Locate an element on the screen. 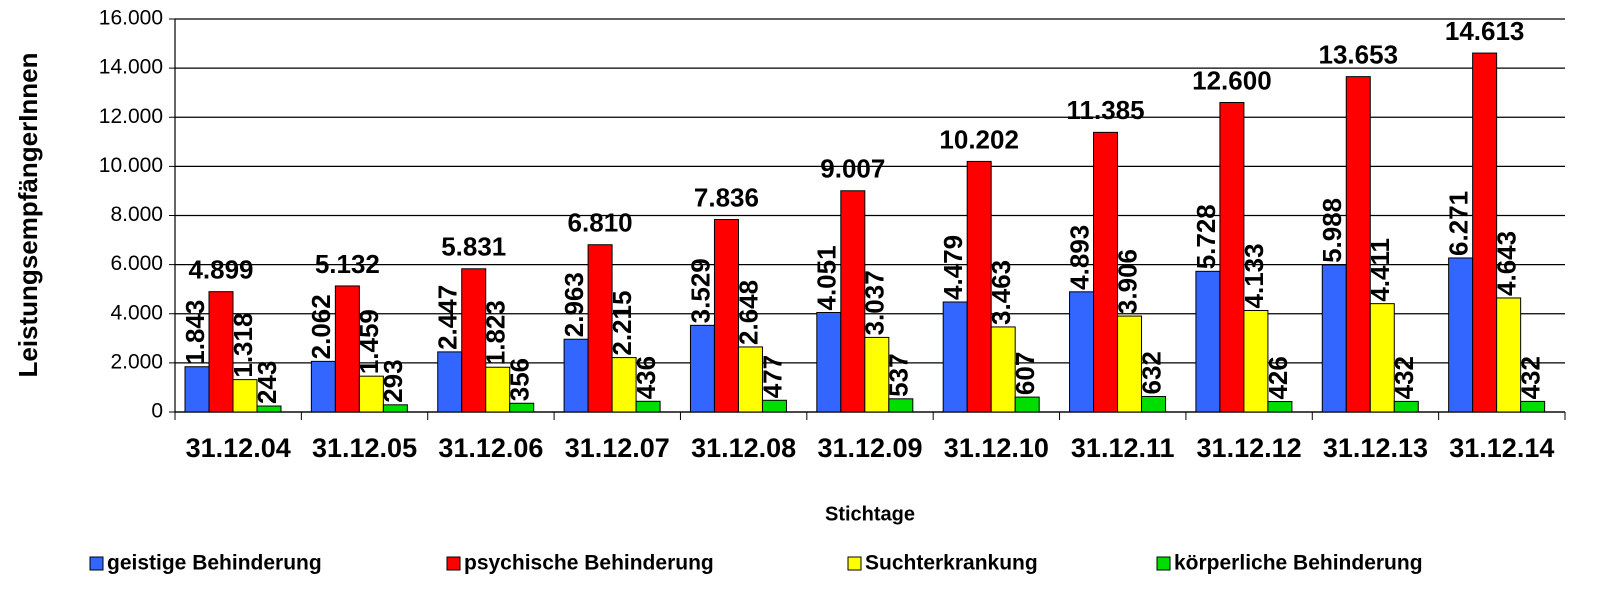 This screenshot has height=595, width=1614. x-tick-label: 31.12.05 is located at coordinates (364, 448).